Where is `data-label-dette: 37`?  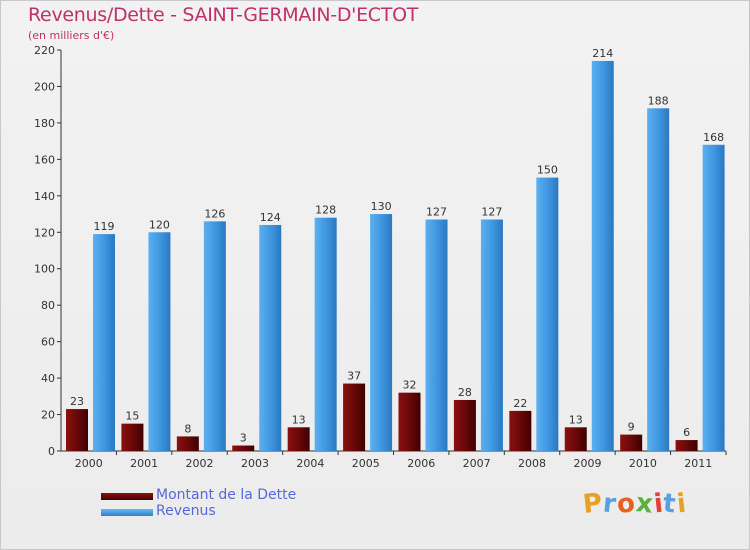 data-label-dette: 37 is located at coordinates (354, 376).